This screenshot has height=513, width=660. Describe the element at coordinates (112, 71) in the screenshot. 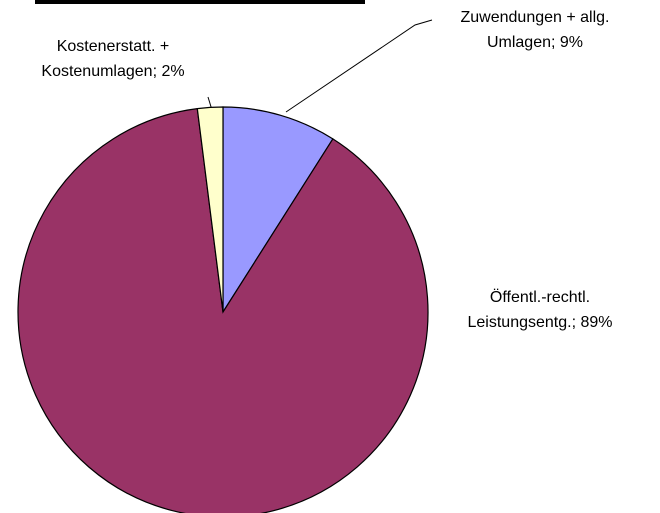

I see `slice-label: Kostenumlagen; 2%` at that location.